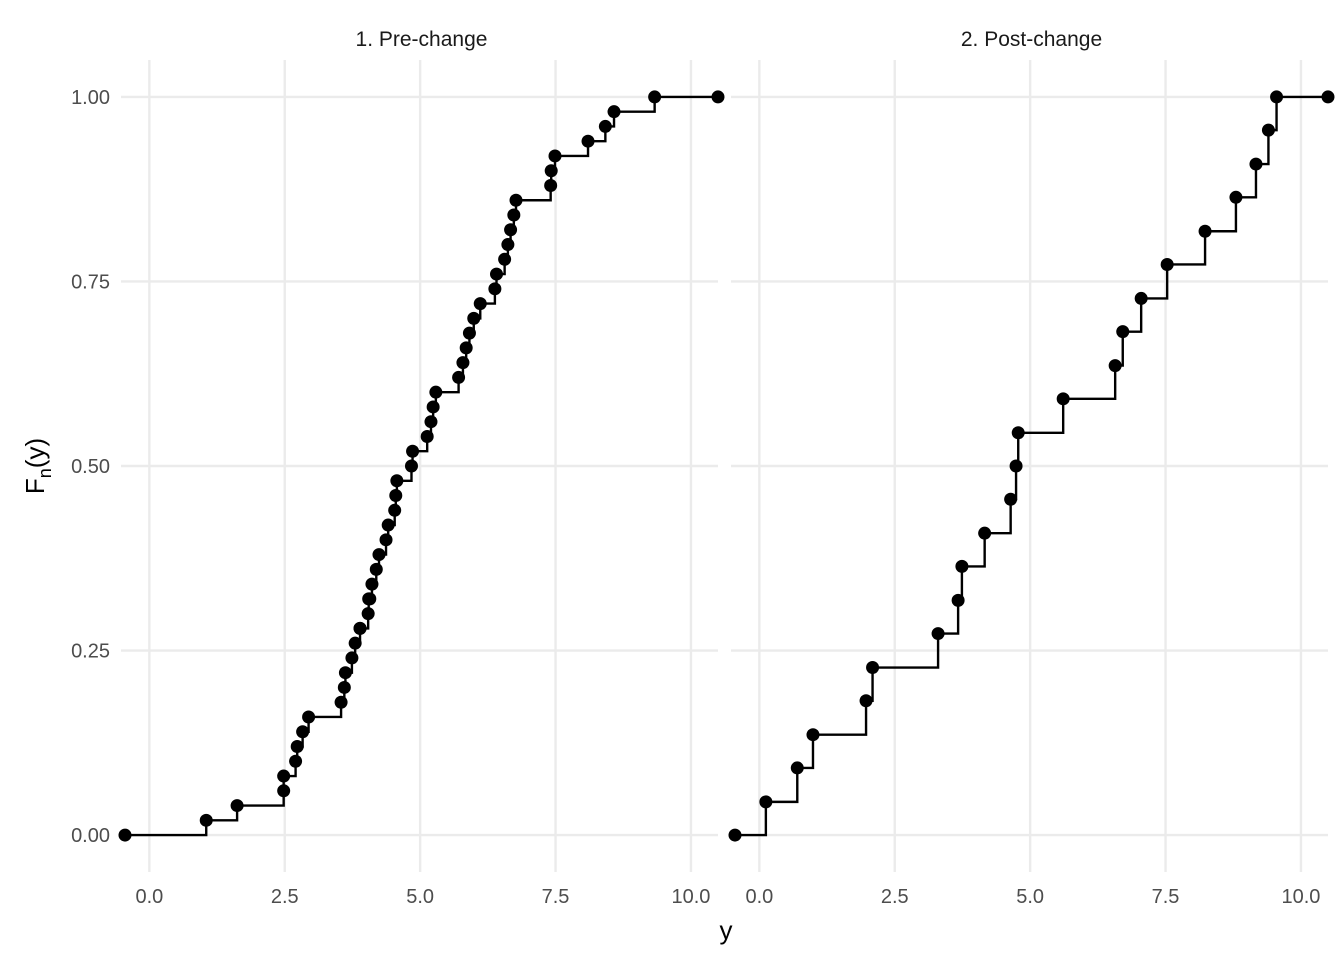 The width and height of the screenshot is (1344, 960). I want to click on y-axis-title-subscript: n, so click(45, 473).